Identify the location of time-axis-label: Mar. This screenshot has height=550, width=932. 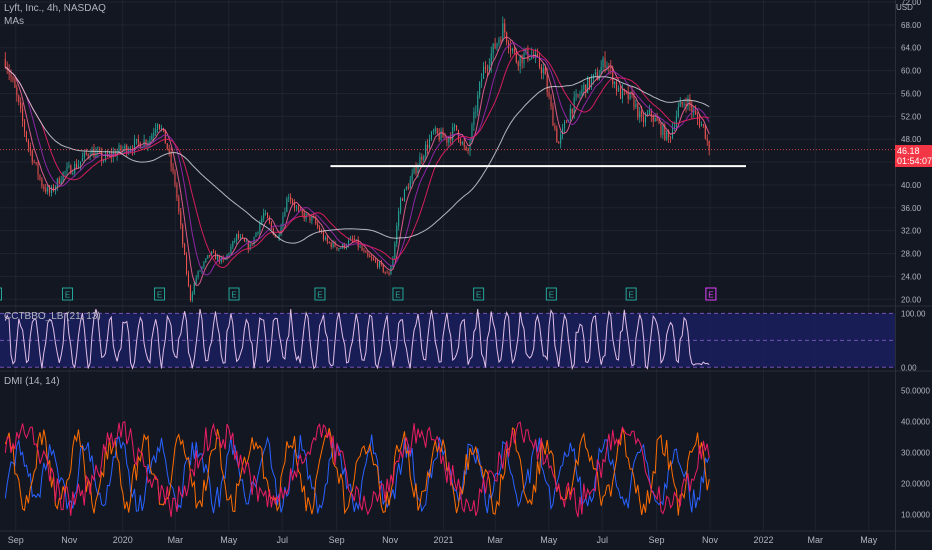
(176, 540).